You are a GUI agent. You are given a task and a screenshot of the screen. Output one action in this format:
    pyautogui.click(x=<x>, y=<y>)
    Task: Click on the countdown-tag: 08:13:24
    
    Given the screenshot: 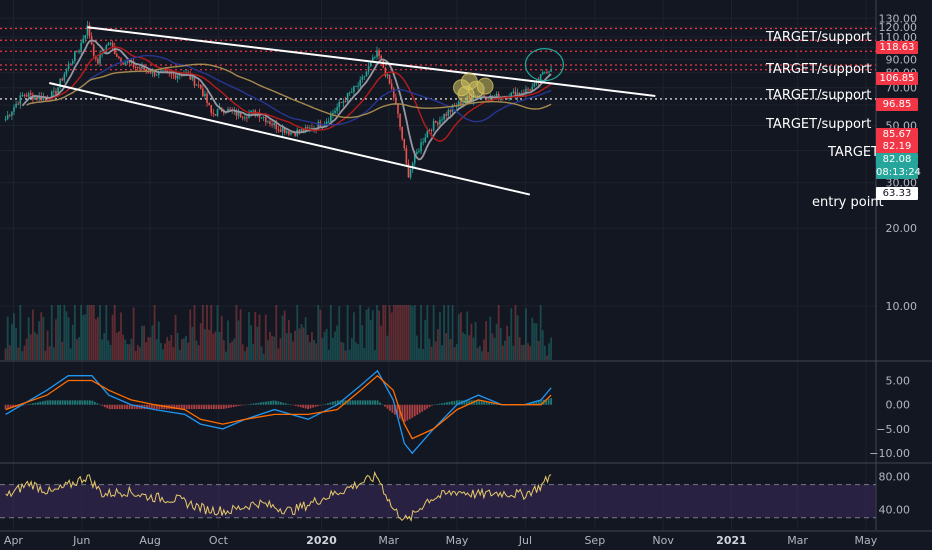 What is the action you would take?
    pyautogui.click(x=898, y=172)
    